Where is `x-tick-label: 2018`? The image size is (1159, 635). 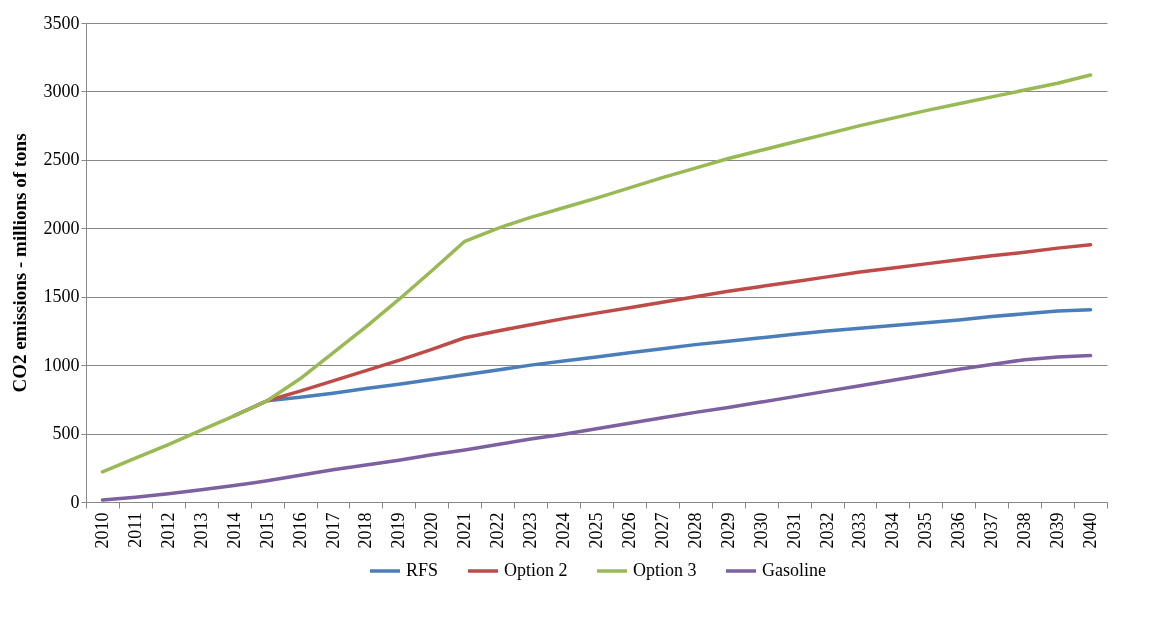 x-tick-label: 2018 is located at coordinates (365, 530).